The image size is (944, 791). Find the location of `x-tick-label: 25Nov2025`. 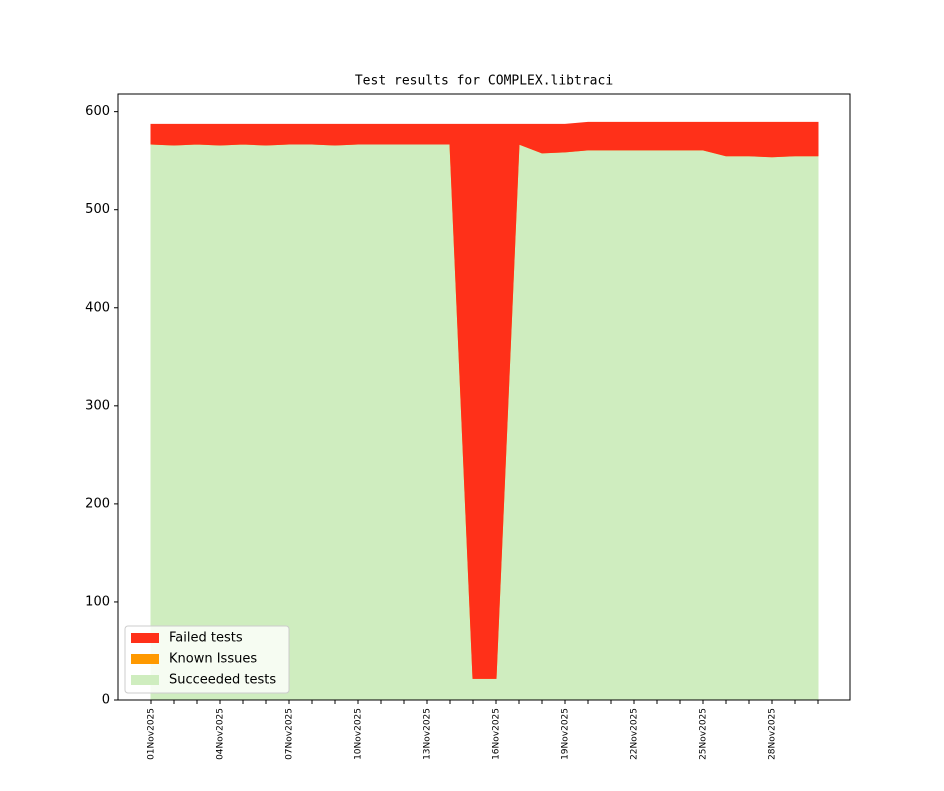

x-tick-label: 25Nov2025 is located at coordinates (704, 734).